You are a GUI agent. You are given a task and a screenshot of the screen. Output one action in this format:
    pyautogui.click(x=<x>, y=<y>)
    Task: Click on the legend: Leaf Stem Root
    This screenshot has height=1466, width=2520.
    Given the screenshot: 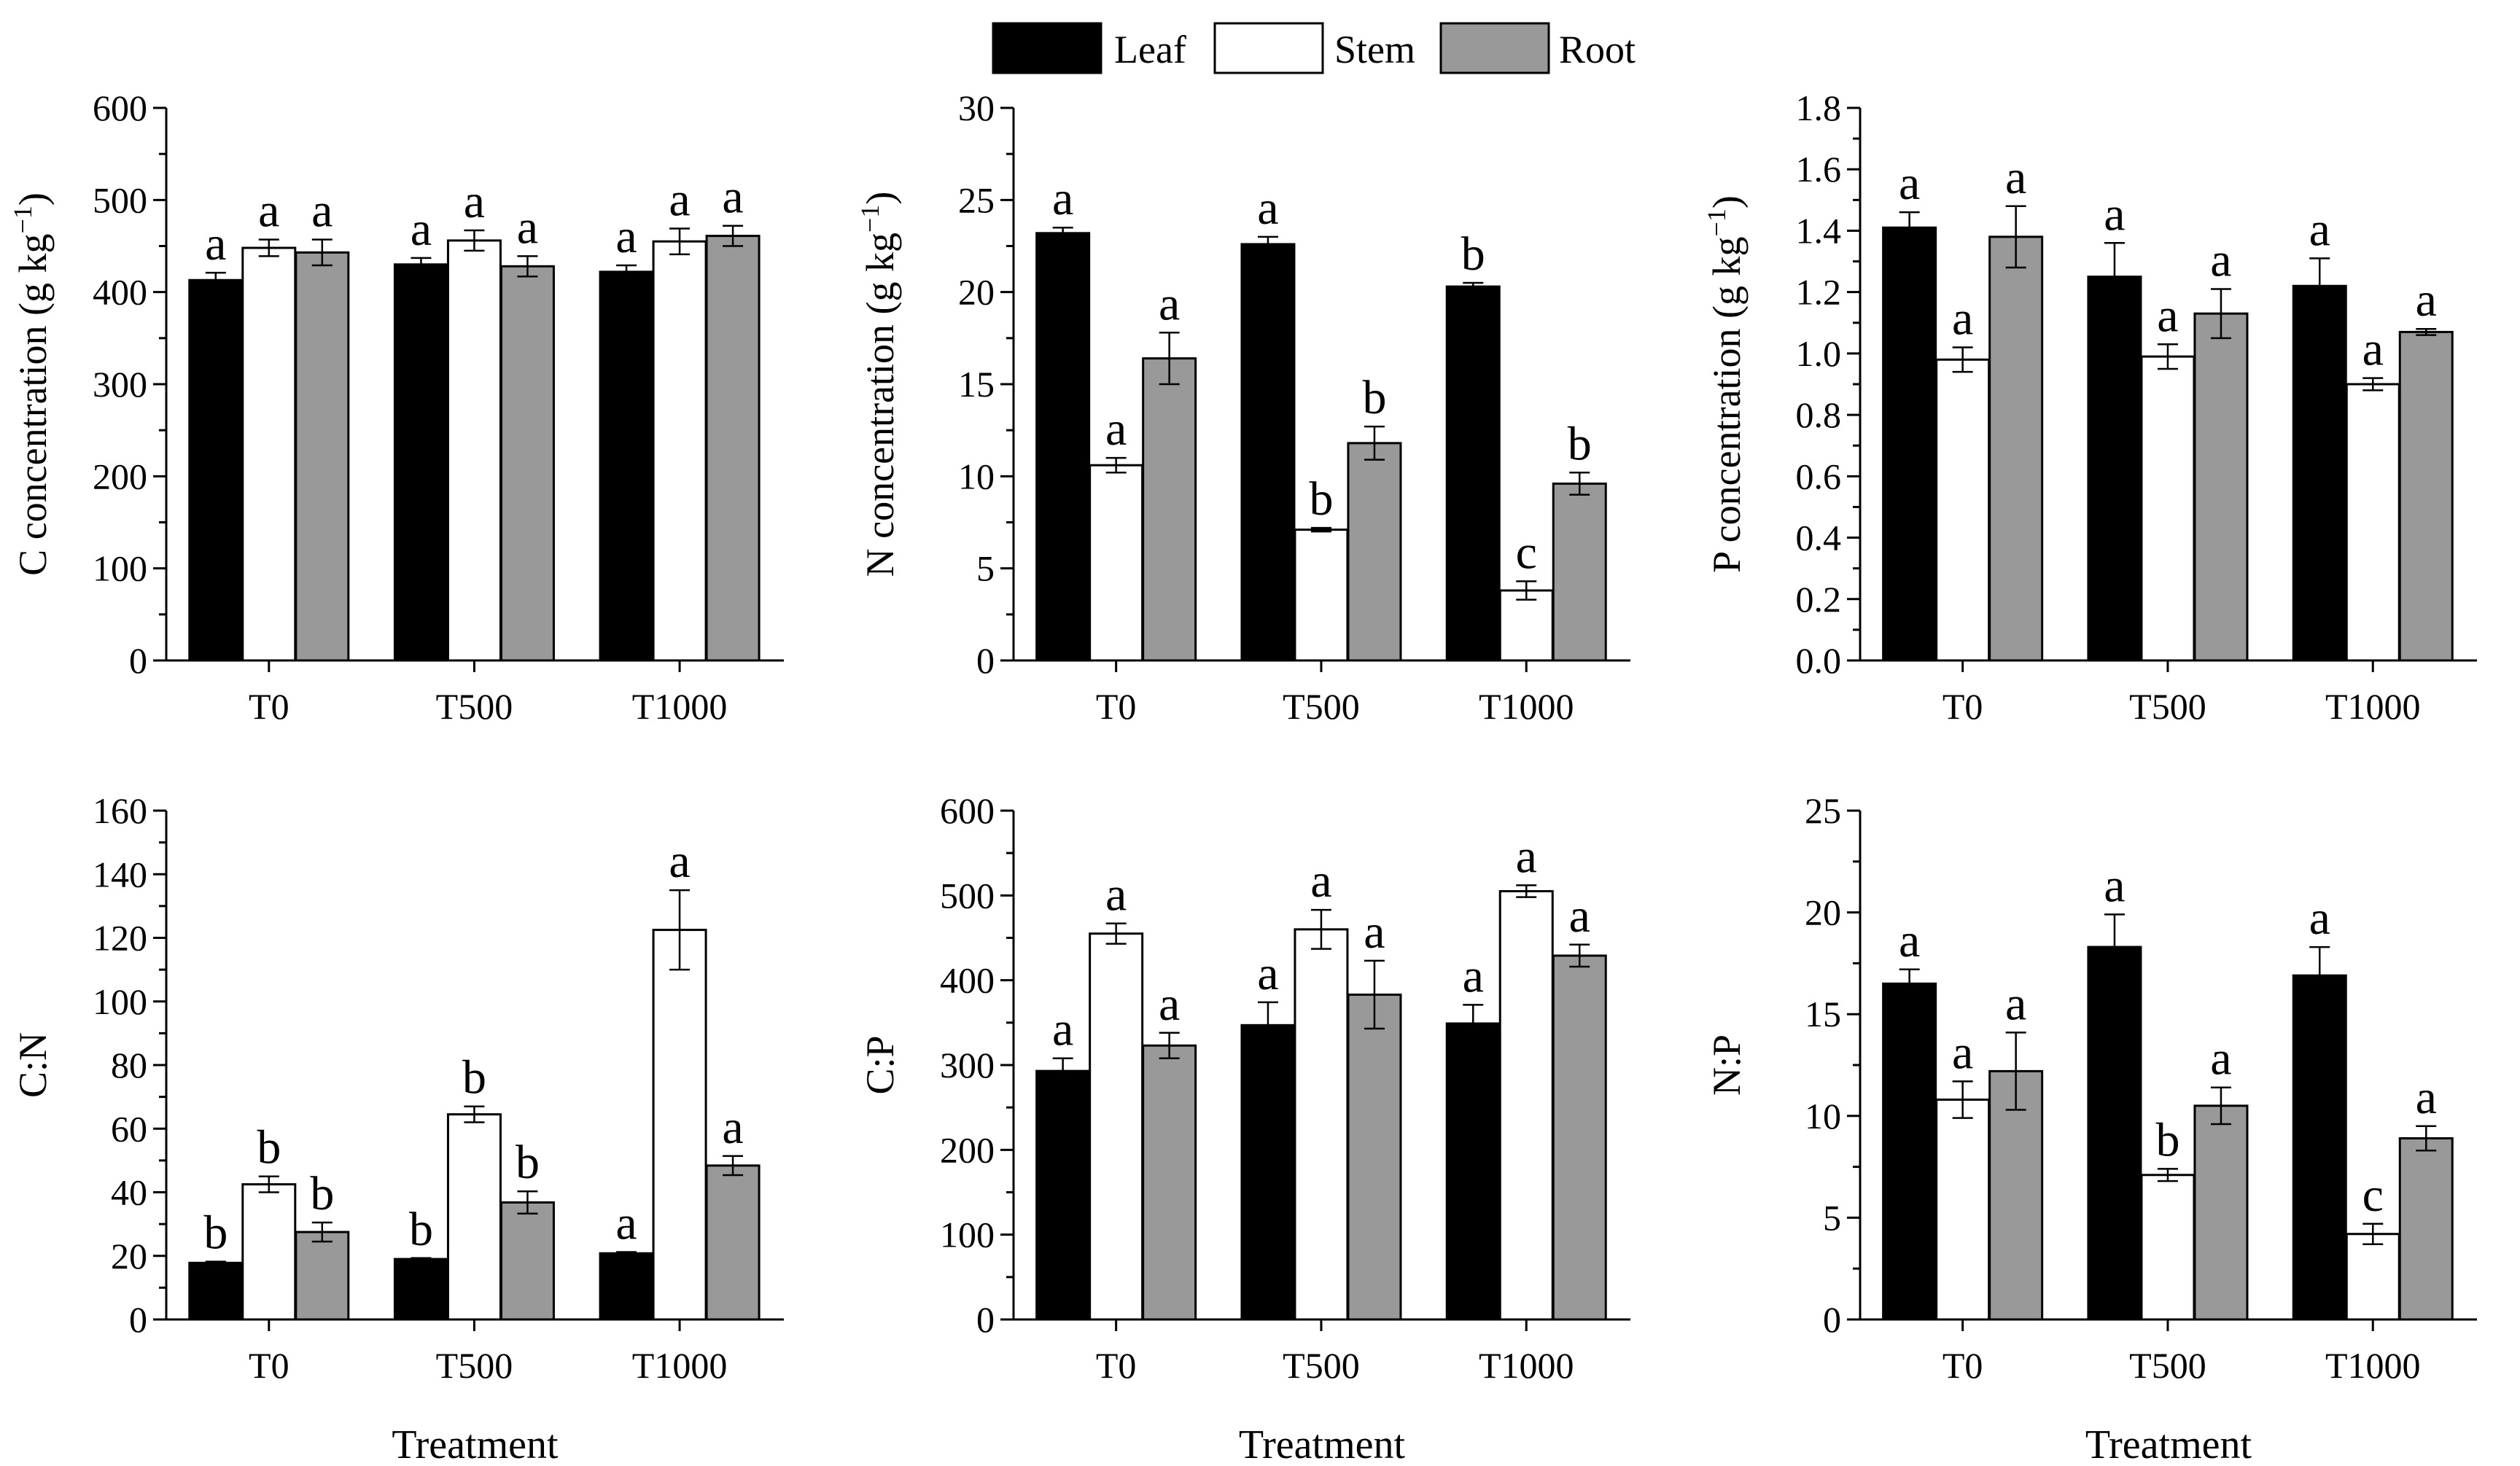 What is the action you would take?
    pyautogui.click(x=1314, y=48)
    